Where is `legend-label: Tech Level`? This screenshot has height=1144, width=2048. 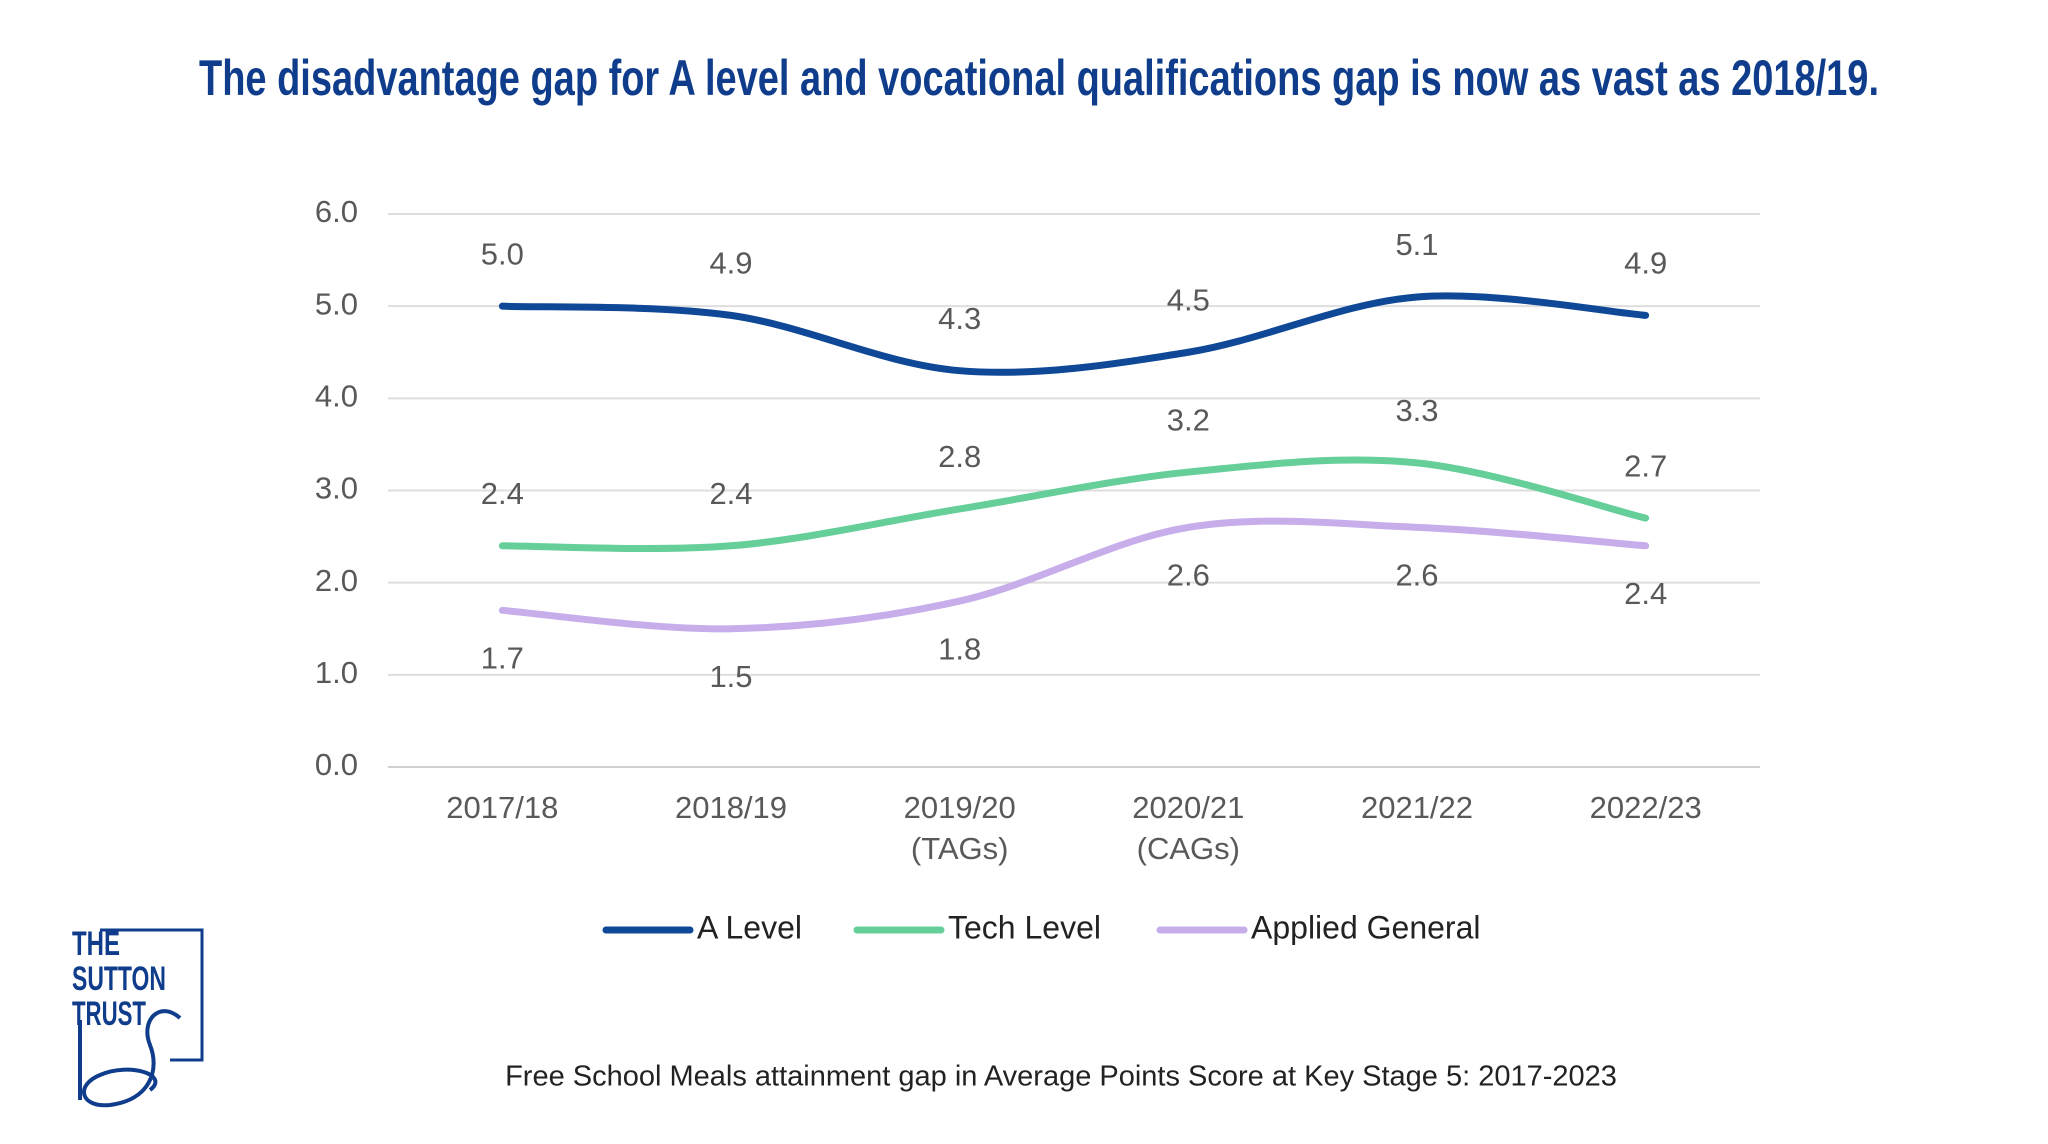 legend-label: Tech Level is located at coordinates (1024, 927).